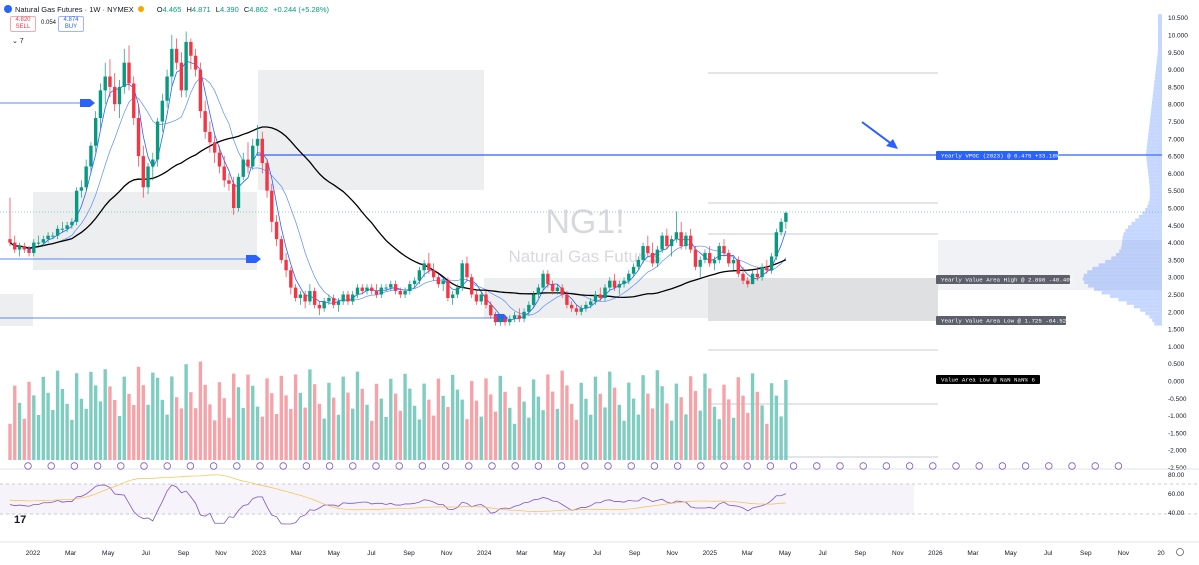 The height and width of the screenshot is (565, 1199). What do you see at coordinates (892, 144) in the screenshot?
I see `annotation-arrow-head-icon` at bounding box center [892, 144].